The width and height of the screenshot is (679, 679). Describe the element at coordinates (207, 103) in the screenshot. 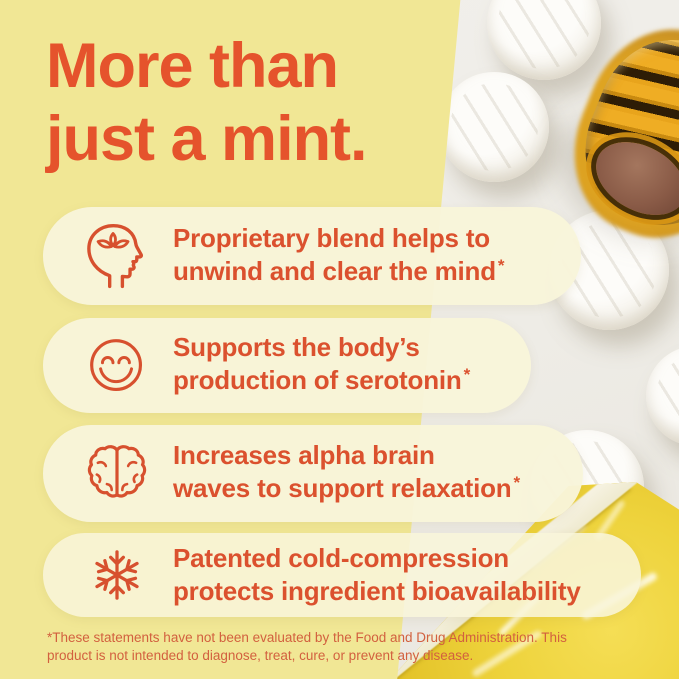

I see `page-title: More than just a mint.` at that location.